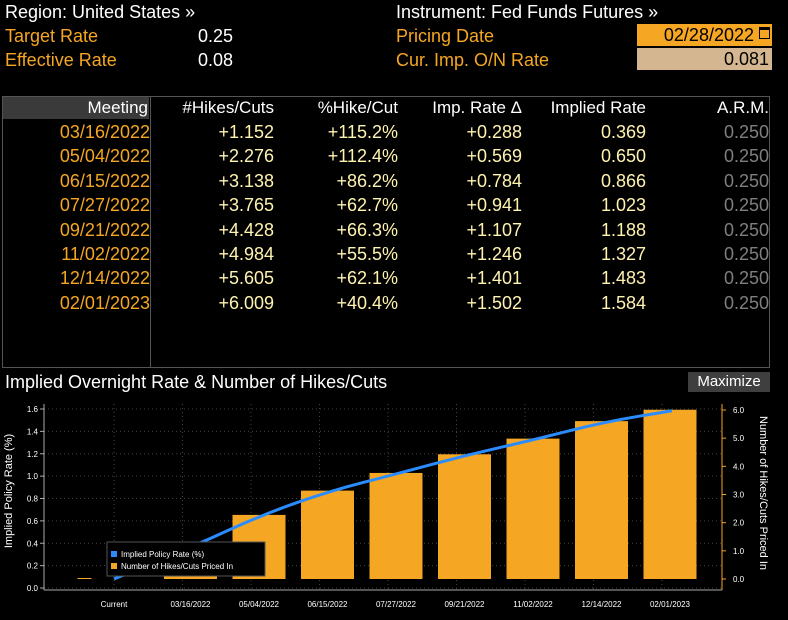 The image size is (788, 620). What do you see at coordinates (246, 132) in the screenshot?
I see `cell-hikes: +1.152` at bounding box center [246, 132].